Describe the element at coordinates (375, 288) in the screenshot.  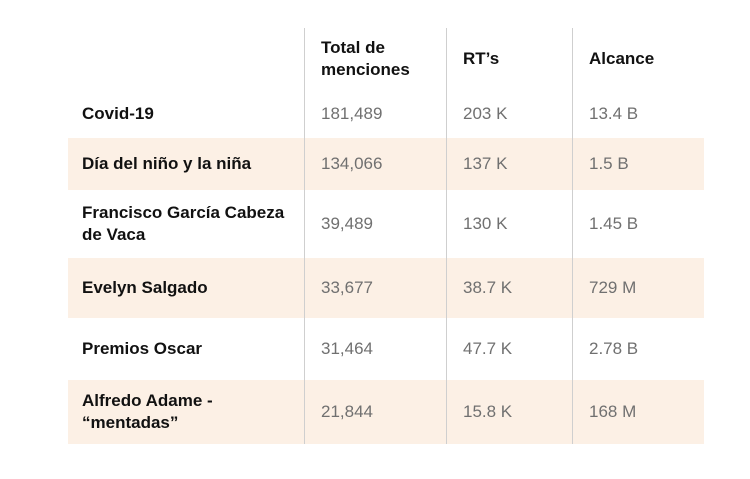
I see `row-mentions: 33,677` at that location.